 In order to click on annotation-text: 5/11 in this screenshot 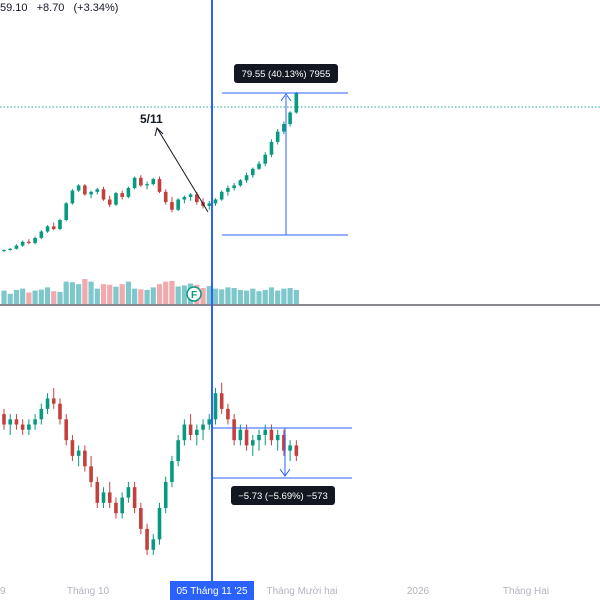, I will do `click(151, 119)`.